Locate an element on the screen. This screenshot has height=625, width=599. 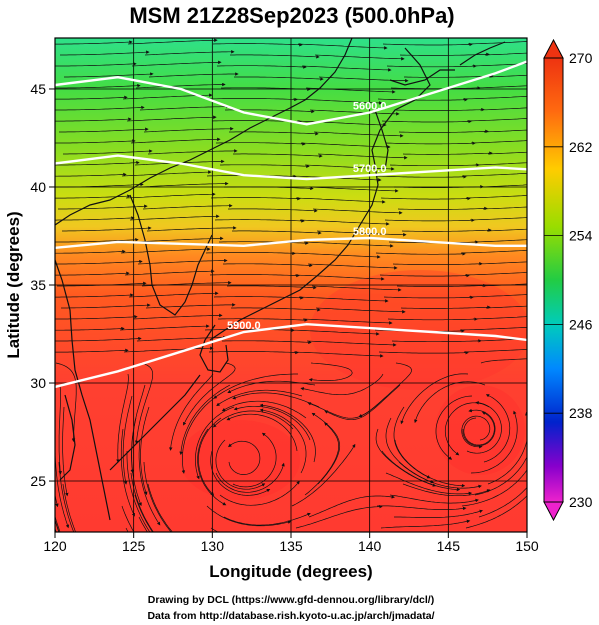
y-tick-label: 25 is located at coordinates (38, 481).